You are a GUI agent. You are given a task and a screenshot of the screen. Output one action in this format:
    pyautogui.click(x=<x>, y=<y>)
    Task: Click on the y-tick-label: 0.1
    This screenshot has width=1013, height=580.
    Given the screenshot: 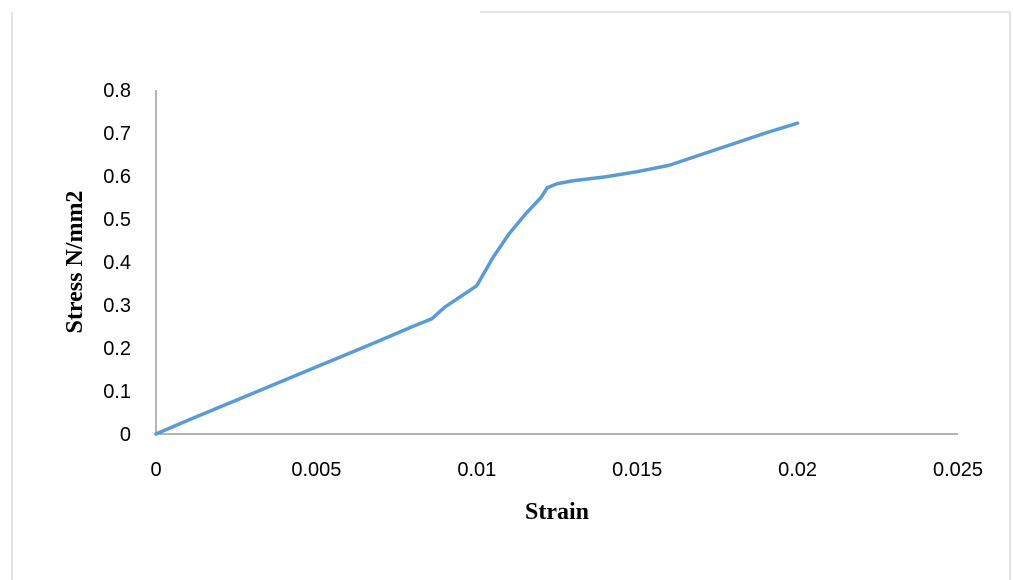 What is the action you would take?
    pyautogui.click(x=117, y=392)
    